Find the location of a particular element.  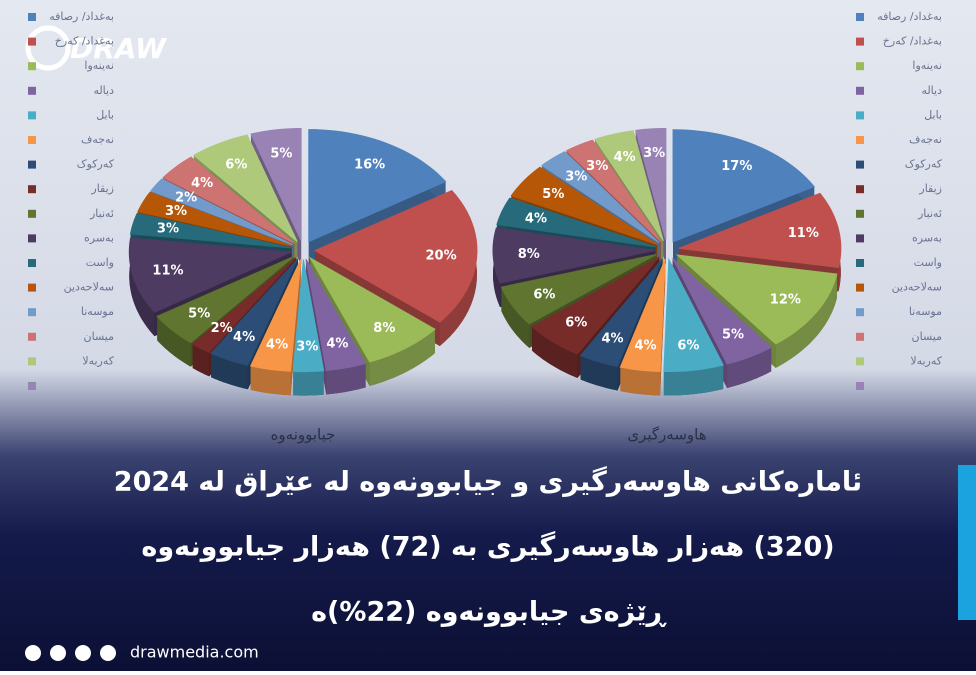

slice-label: 2% is located at coordinates (186, 198).